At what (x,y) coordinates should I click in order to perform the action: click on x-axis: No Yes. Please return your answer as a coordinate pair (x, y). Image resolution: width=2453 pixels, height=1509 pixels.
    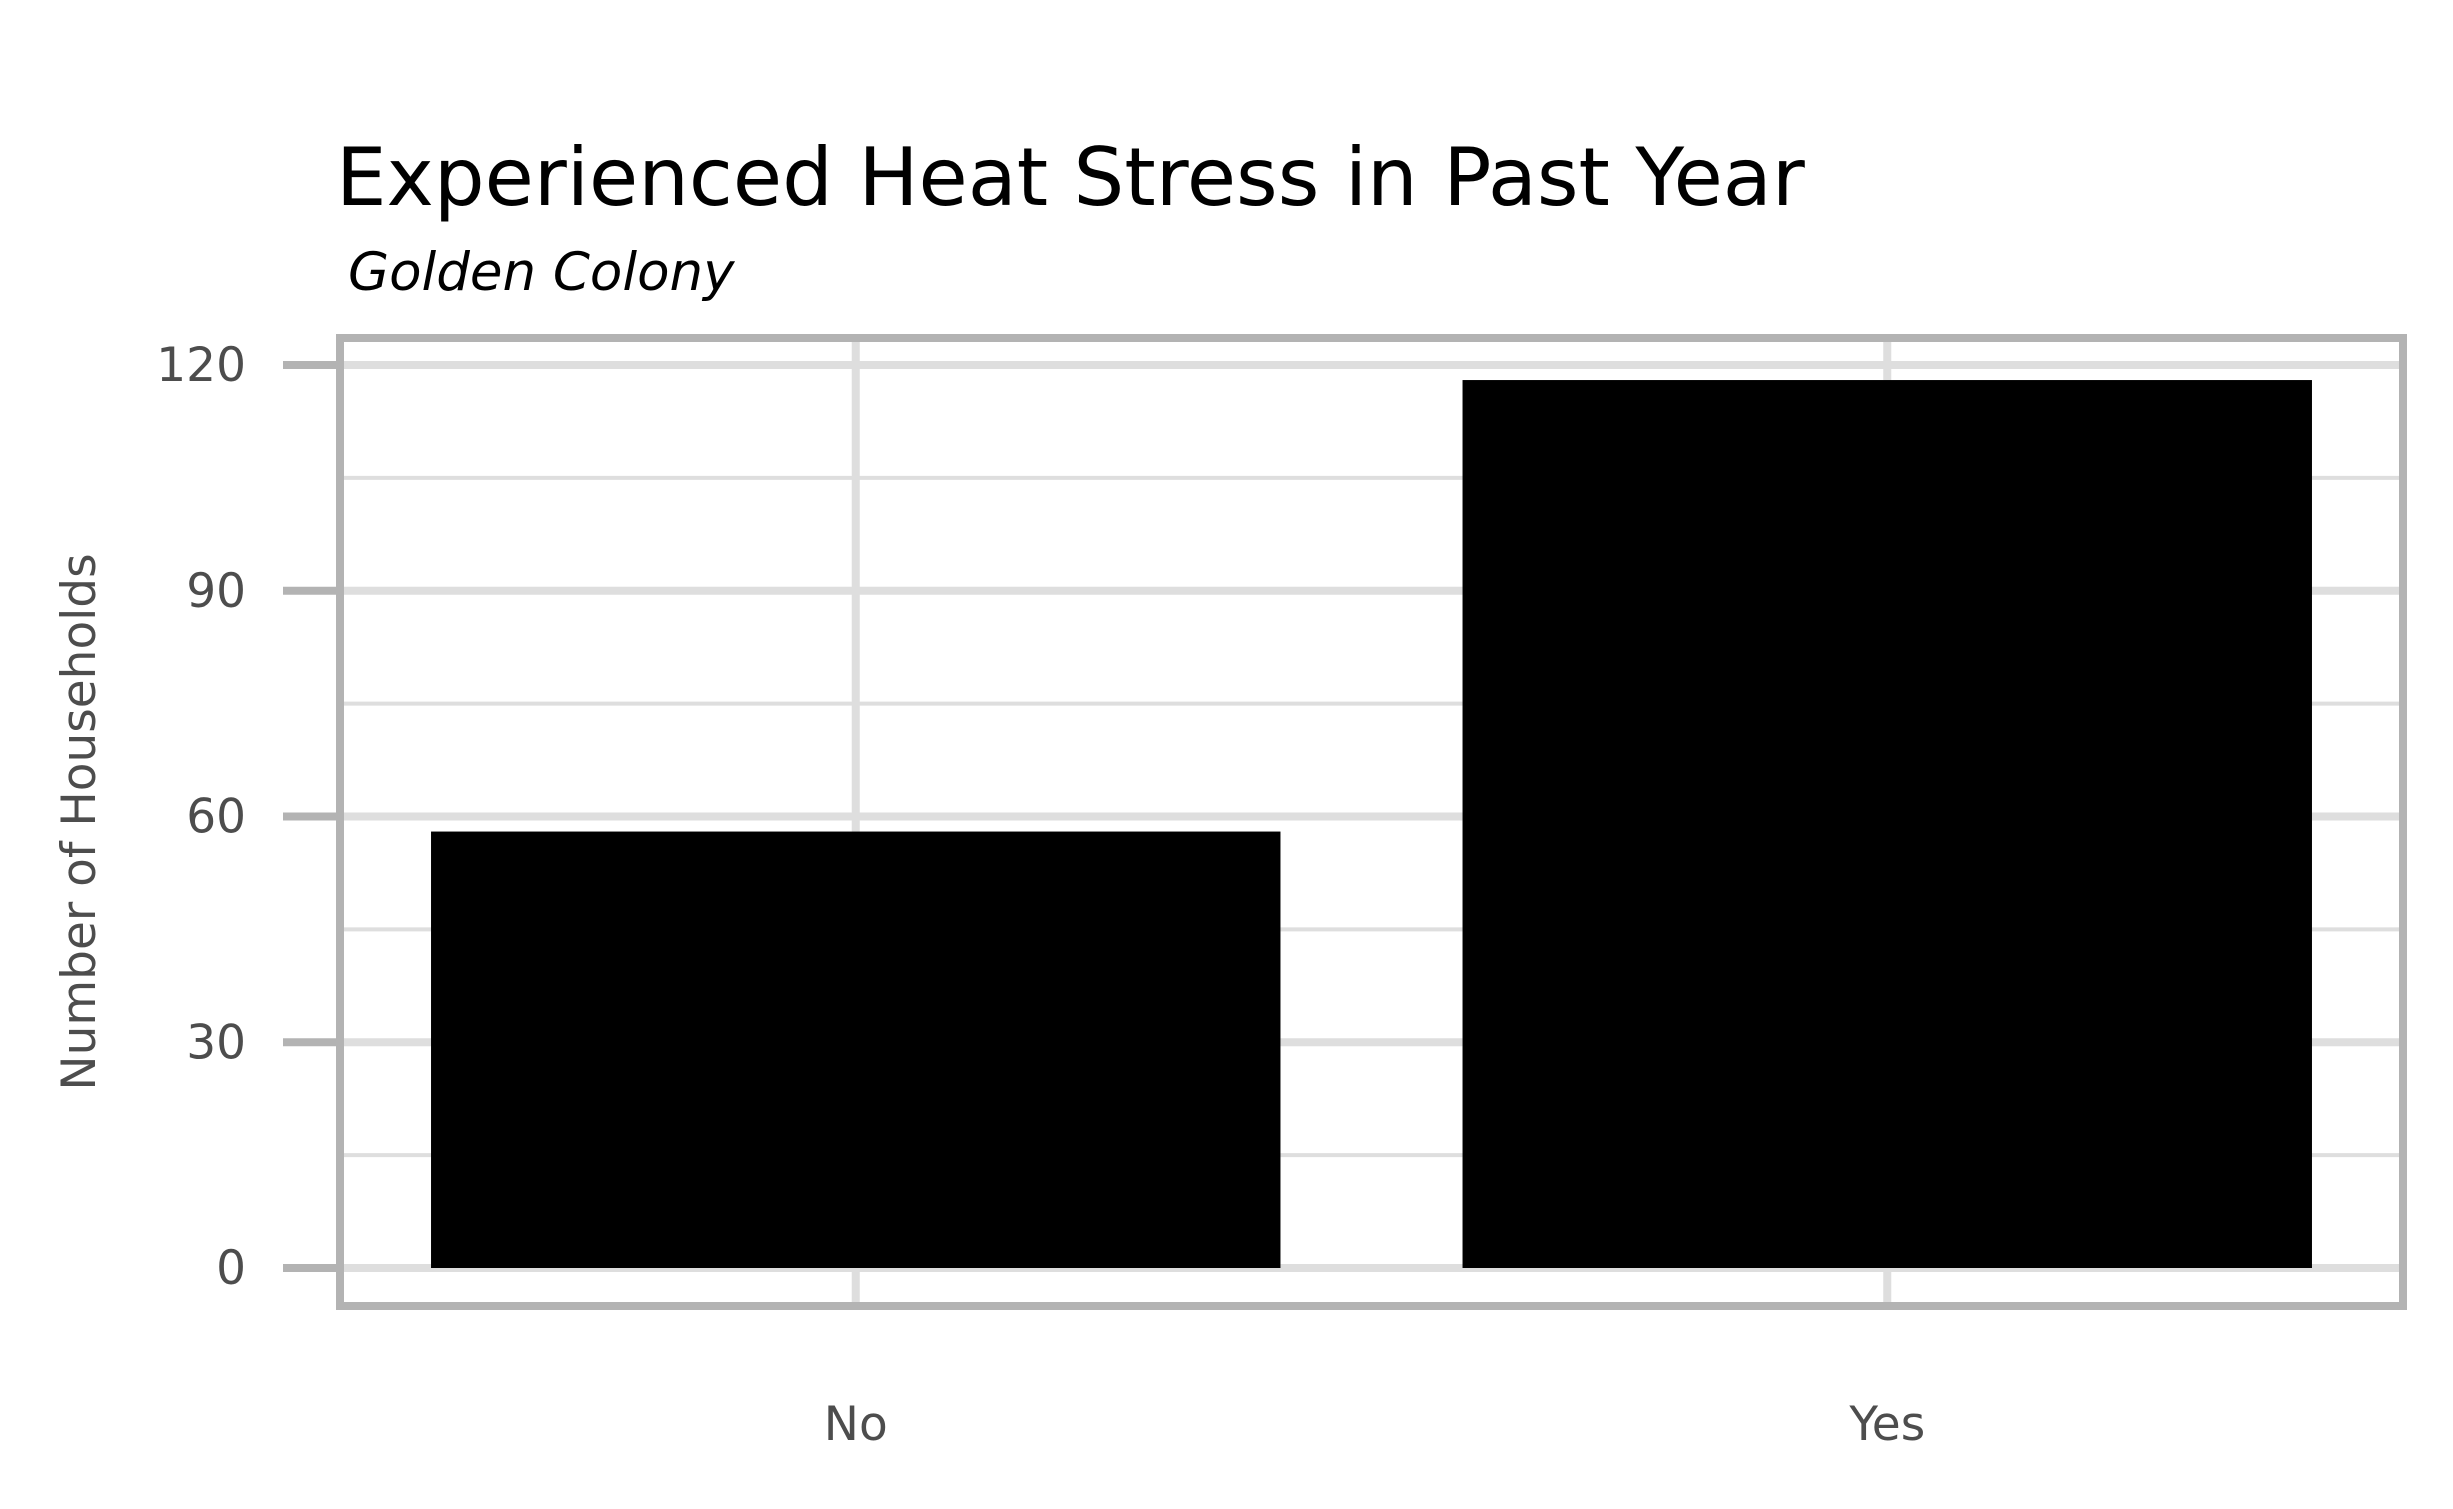
    Looking at the image, I should click on (1374, 1424).